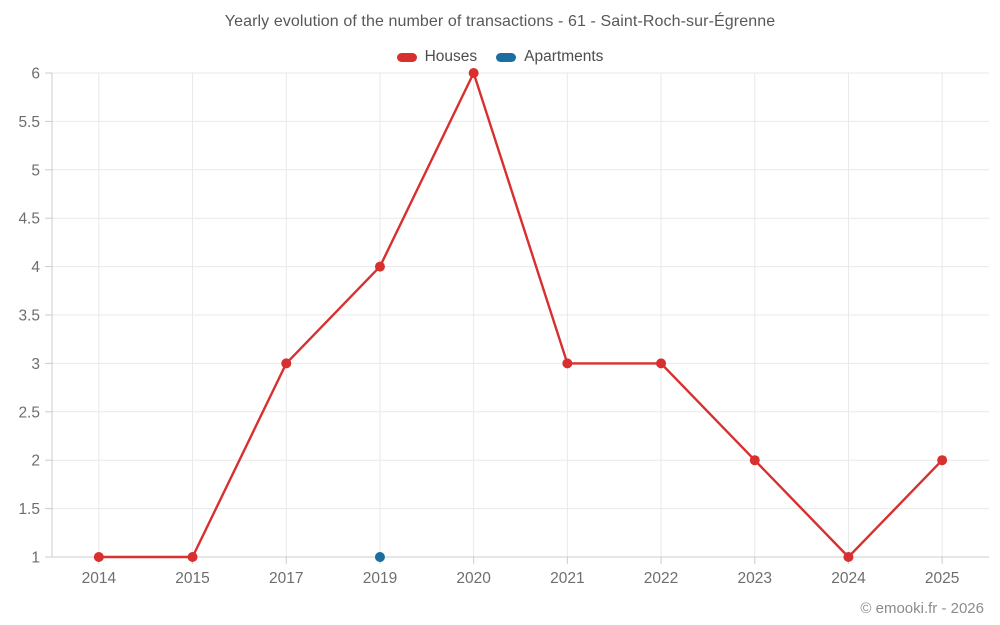  I want to click on y-tick-label: 3.5, so click(29, 316).